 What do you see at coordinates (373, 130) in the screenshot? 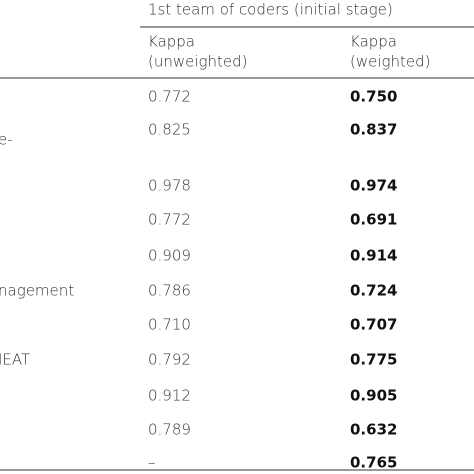
I see `weighted-kappa: 0.837` at bounding box center [373, 130].